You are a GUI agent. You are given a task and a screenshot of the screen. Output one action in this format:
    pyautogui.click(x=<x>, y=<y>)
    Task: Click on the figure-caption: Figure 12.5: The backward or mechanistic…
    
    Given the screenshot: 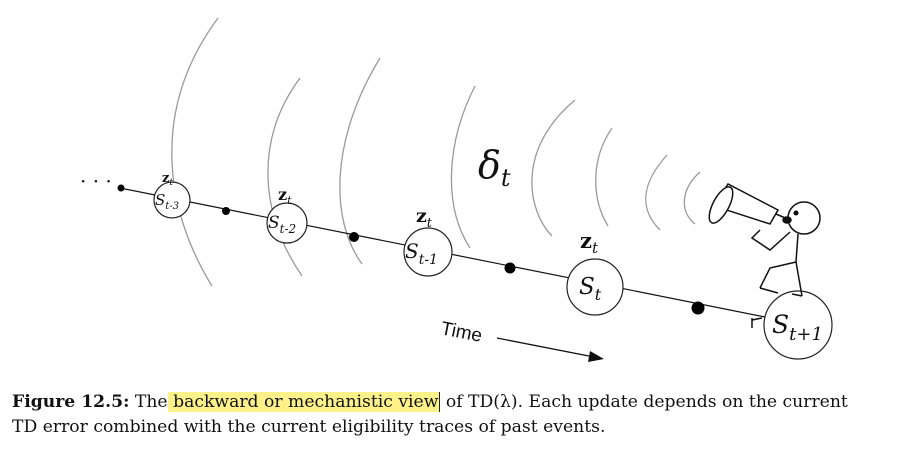 What is the action you would take?
    pyautogui.click(x=464, y=415)
    